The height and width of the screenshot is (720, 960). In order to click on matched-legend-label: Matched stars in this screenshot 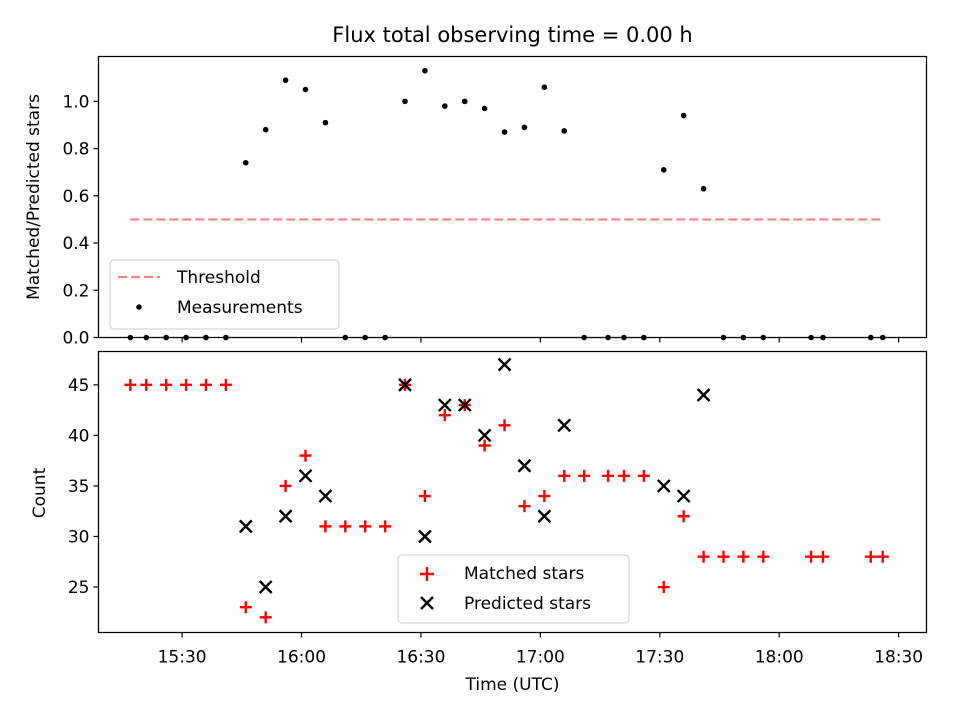, I will do `click(524, 574)`.